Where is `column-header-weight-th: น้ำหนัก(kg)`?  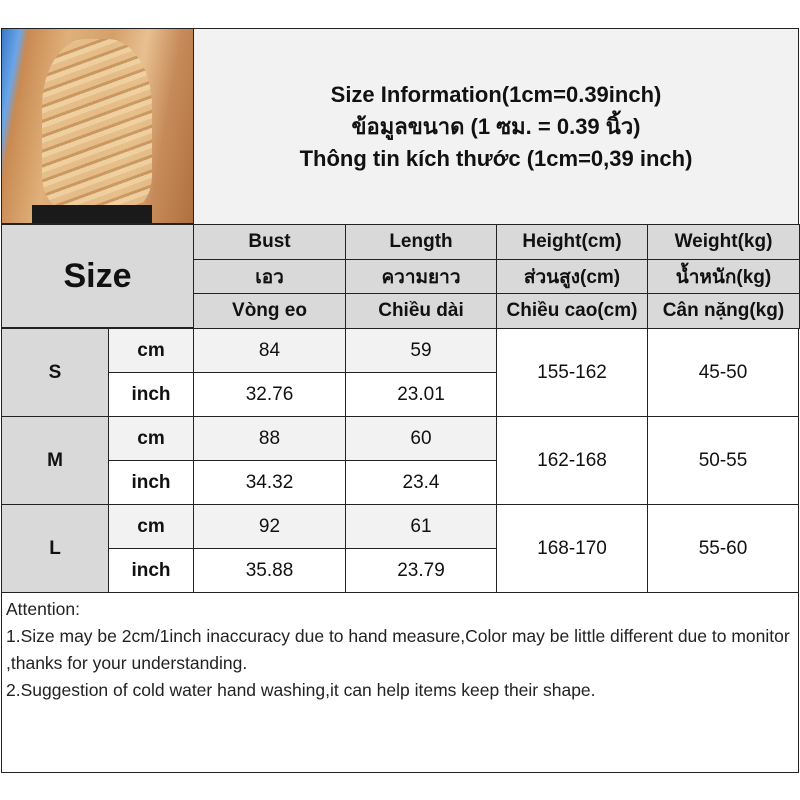
column-header-weight-th: น้ำหนัก(kg) is located at coordinates (723, 276).